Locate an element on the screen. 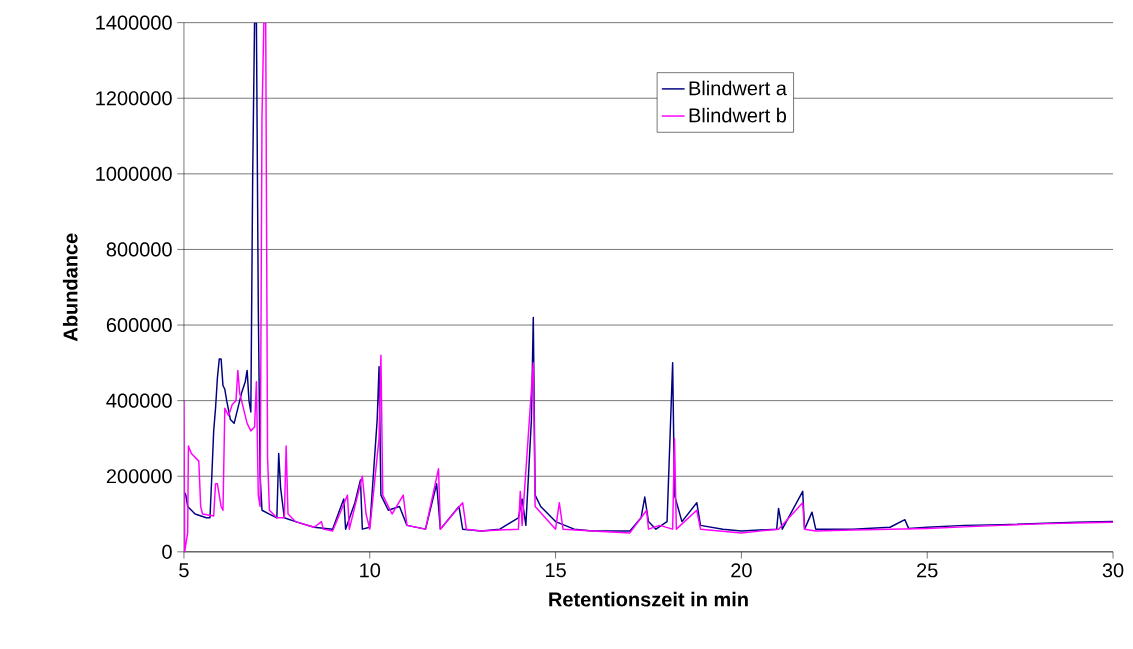  x-axis-title: Retentionszeit in min is located at coordinates (648, 599).